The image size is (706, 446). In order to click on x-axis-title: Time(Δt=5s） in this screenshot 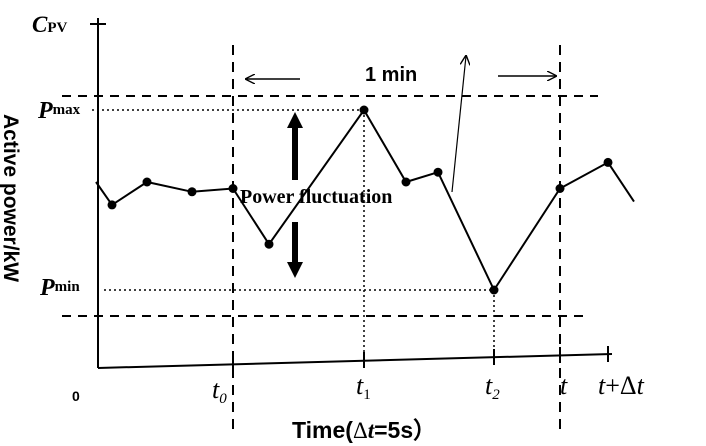, I will do `click(364, 430)`.